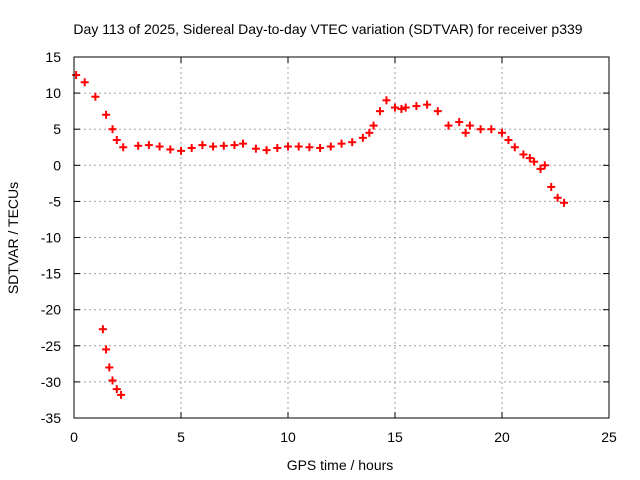 This screenshot has height=480, width=640. What do you see at coordinates (51, 238) in the screenshot?
I see `y-tick-label: -10` at bounding box center [51, 238].